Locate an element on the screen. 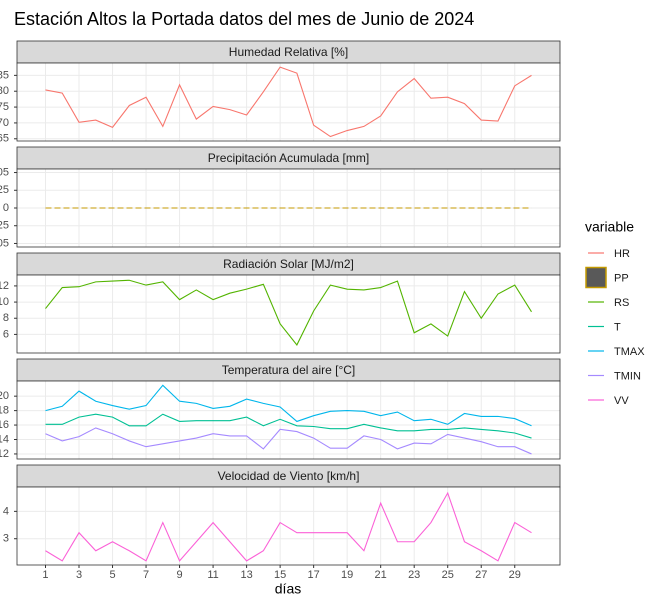  y-tick-label: 65 is located at coordinates (4, 139).